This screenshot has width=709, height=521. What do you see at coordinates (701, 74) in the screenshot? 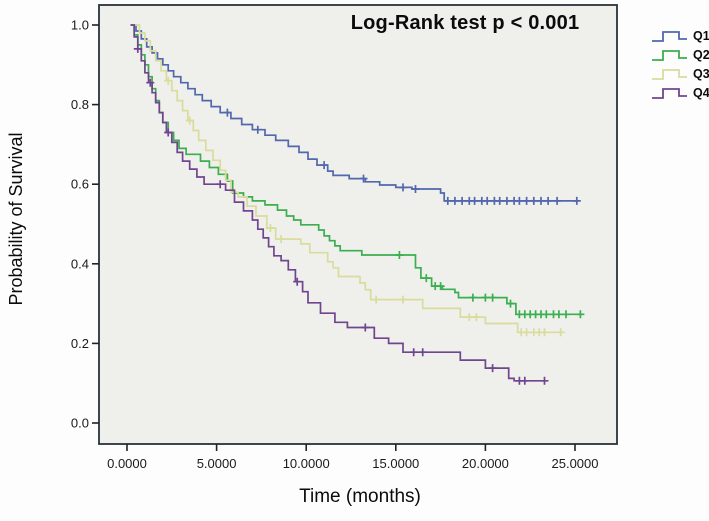
I see `legend-label: Q3` at bounding box center [701, 74].